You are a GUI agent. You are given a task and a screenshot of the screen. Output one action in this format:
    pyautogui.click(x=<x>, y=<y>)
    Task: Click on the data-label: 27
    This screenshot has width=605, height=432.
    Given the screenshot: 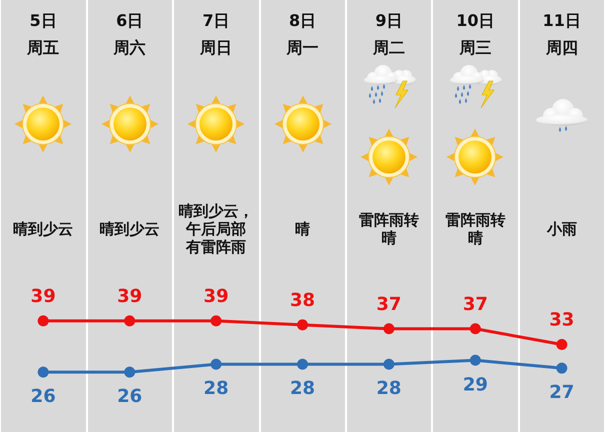 What is the action you would take?
    pyautogui.click(x=561, y=393)
    